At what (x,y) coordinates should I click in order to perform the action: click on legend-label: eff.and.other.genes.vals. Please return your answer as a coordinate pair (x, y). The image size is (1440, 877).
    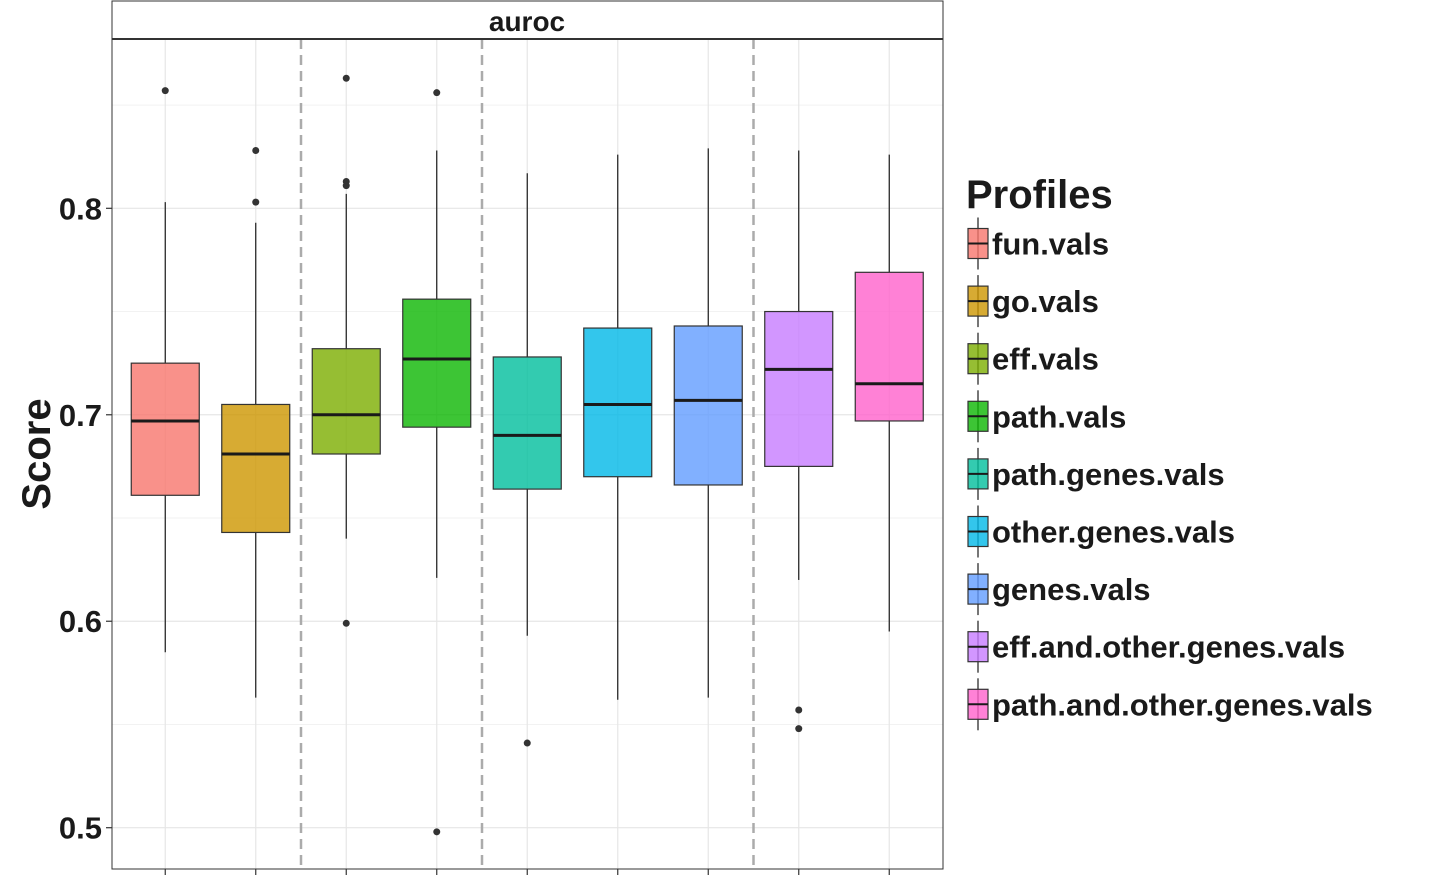
    Looking at the image, I should click on (1168, 647).